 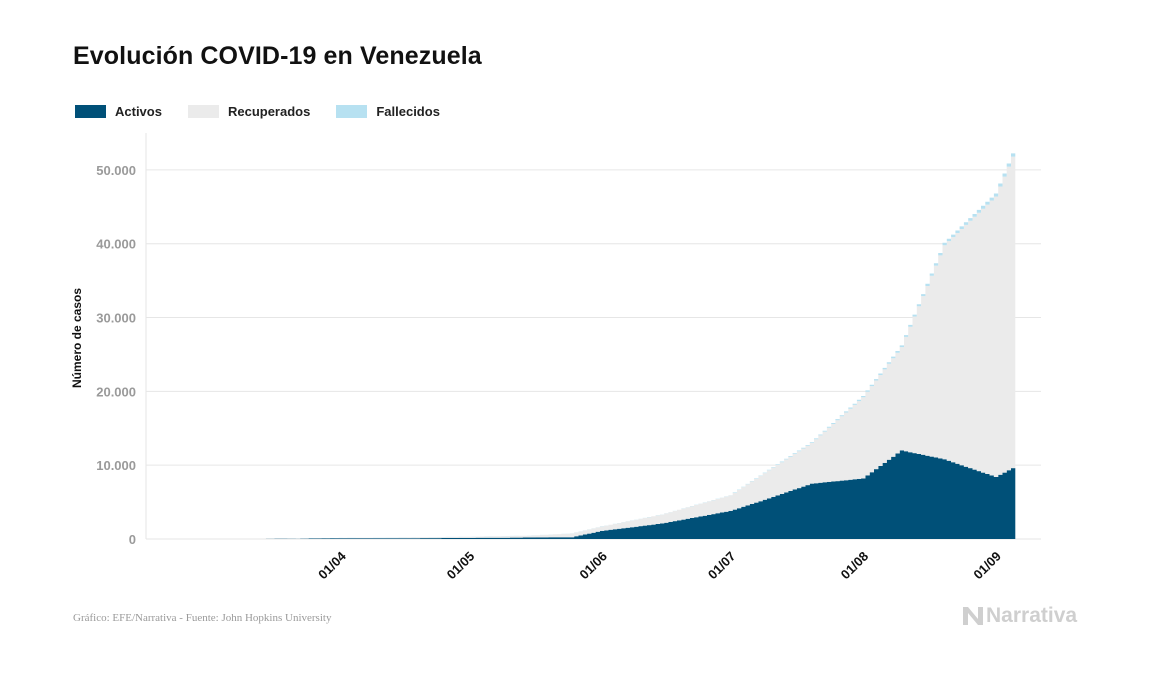 What do you see at coordinates (332, 565) in the screenshot?
I see `x-tick-label: 01/04` at bounding box center [332, 565].